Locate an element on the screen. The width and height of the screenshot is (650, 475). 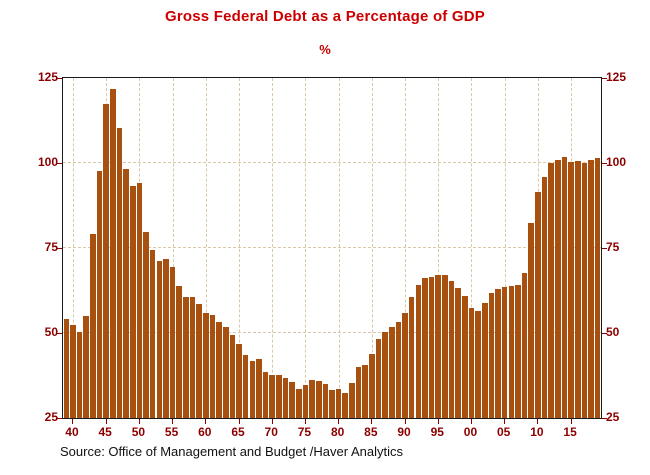
y-tick-label-right: 125 is located at coordinates (616, 77).